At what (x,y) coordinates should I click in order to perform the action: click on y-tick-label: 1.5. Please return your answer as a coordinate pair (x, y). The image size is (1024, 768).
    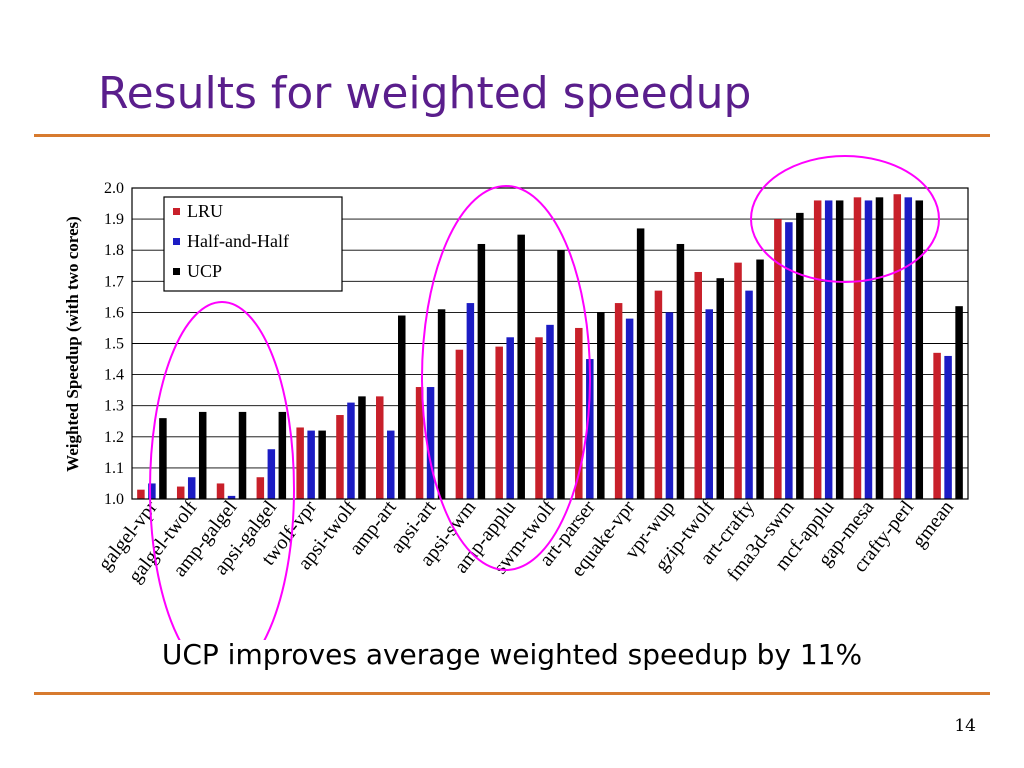
    Looking at the image, I should click on (114, 344).